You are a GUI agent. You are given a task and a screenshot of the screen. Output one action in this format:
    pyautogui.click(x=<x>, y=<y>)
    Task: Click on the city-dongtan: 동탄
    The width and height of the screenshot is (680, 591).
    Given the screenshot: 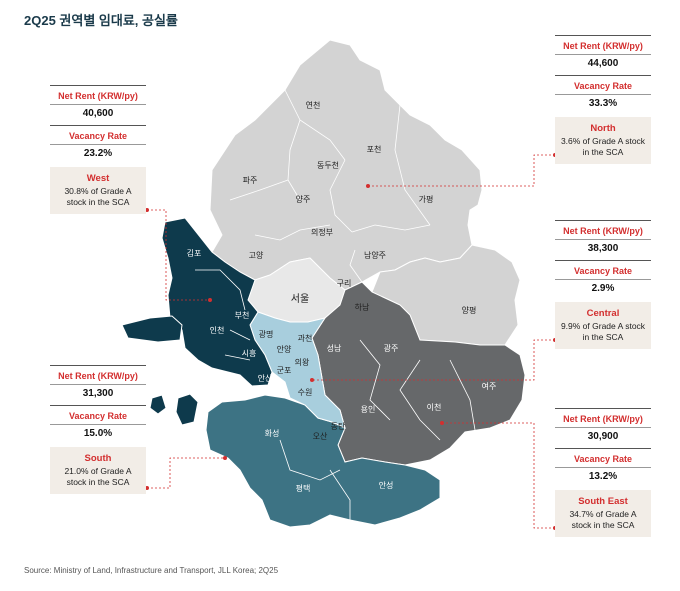 What is the action you would take?
    pyautogui.click(x=338, y=426)
    